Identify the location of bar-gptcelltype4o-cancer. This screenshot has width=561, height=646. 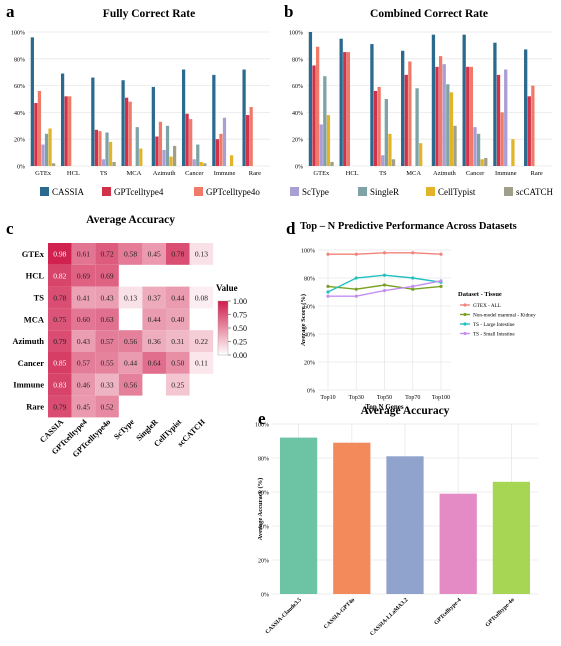
(191, 142).